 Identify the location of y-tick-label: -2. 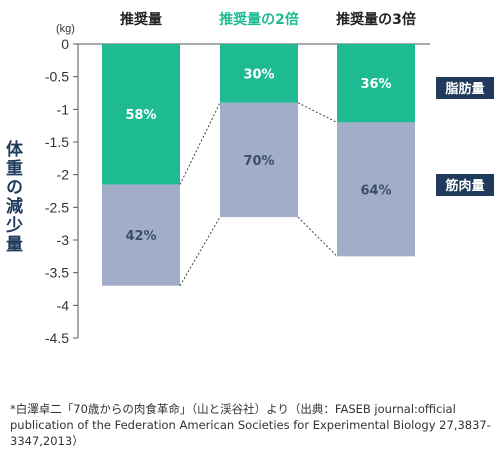
(63, 175).